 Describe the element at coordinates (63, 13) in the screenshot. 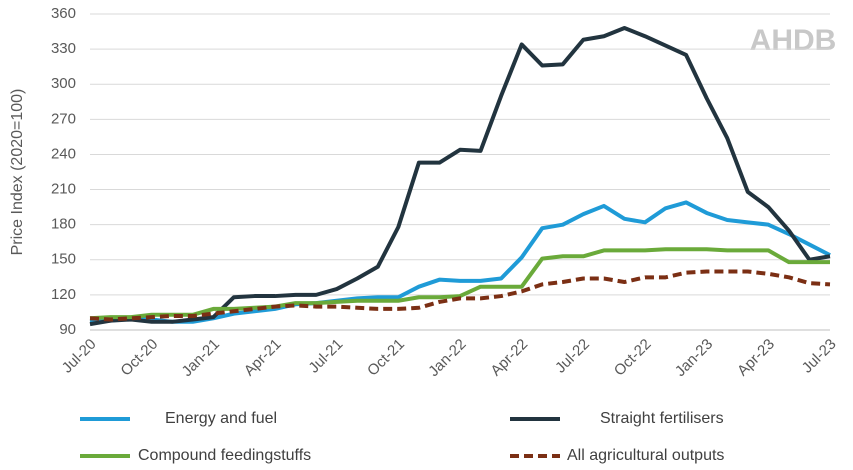

I see `y-tick-label: 360` at that location.